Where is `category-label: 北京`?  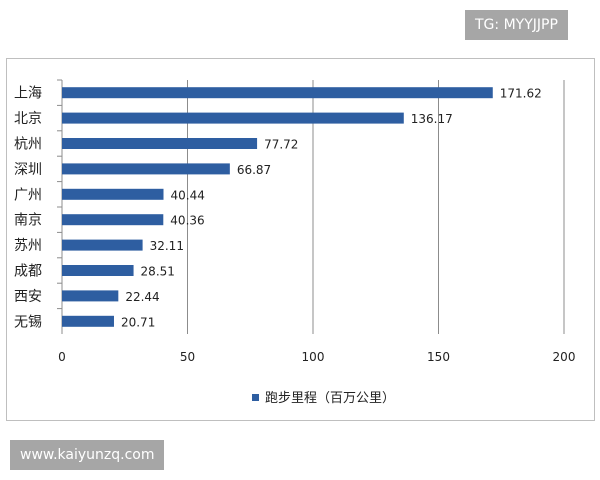
category-label: 北京 is located at coordinates (28, 119).